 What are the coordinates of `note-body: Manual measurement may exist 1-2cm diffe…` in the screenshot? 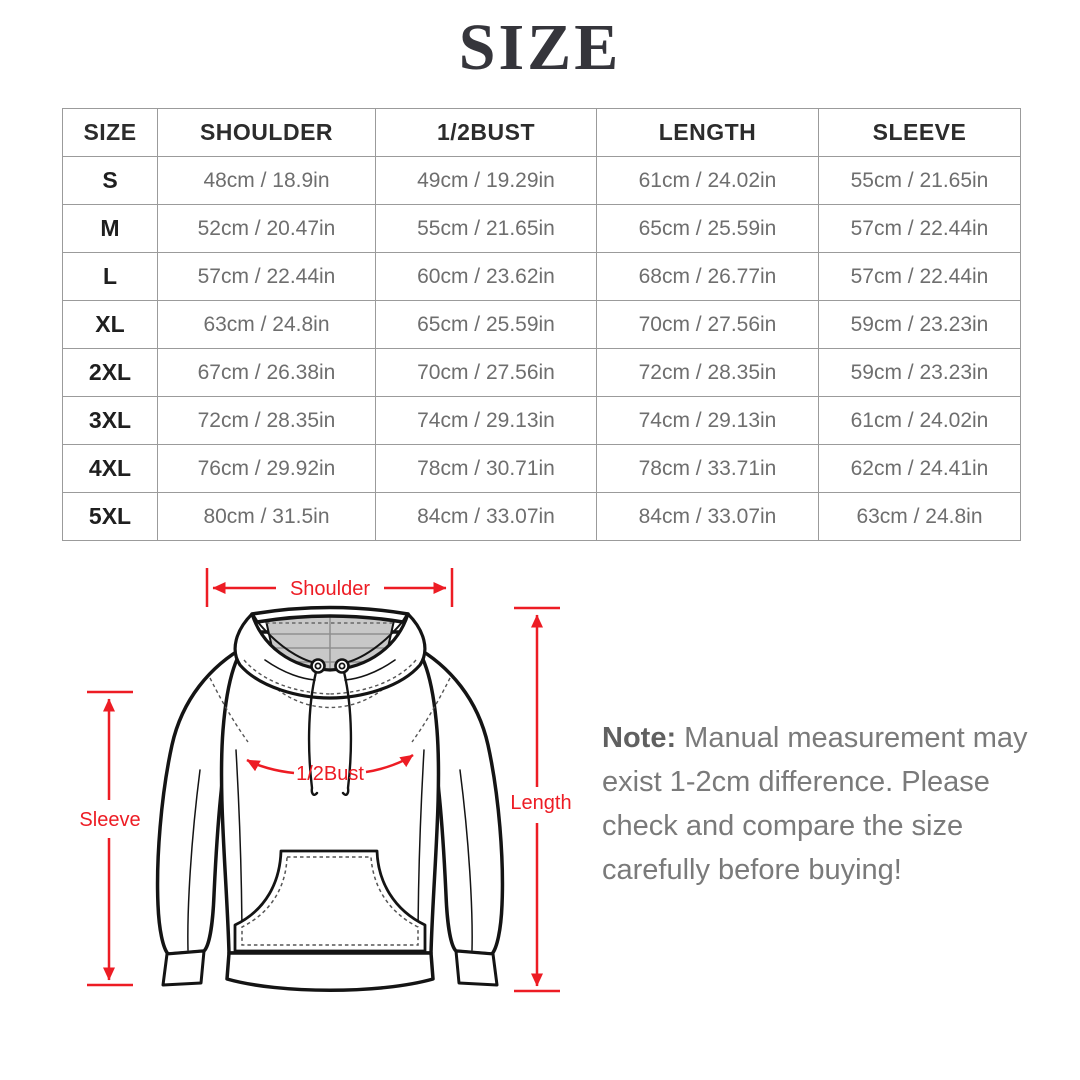 It's located at (815, 804).